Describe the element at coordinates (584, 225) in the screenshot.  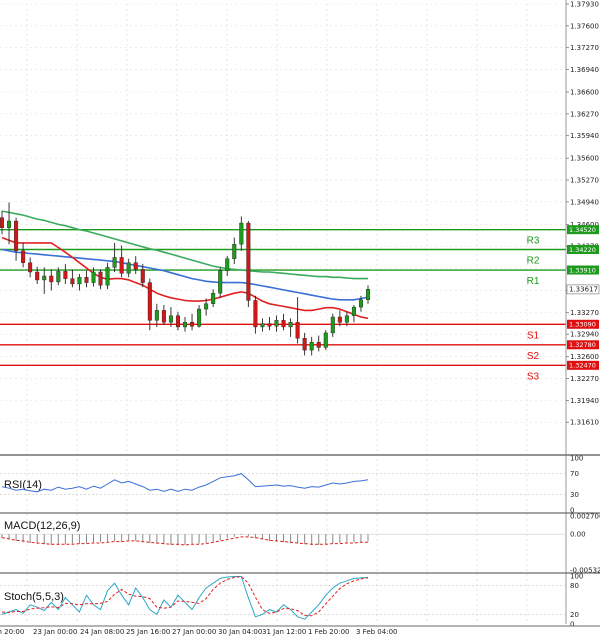
I see `price-tick-label: 1.34600` at that location.